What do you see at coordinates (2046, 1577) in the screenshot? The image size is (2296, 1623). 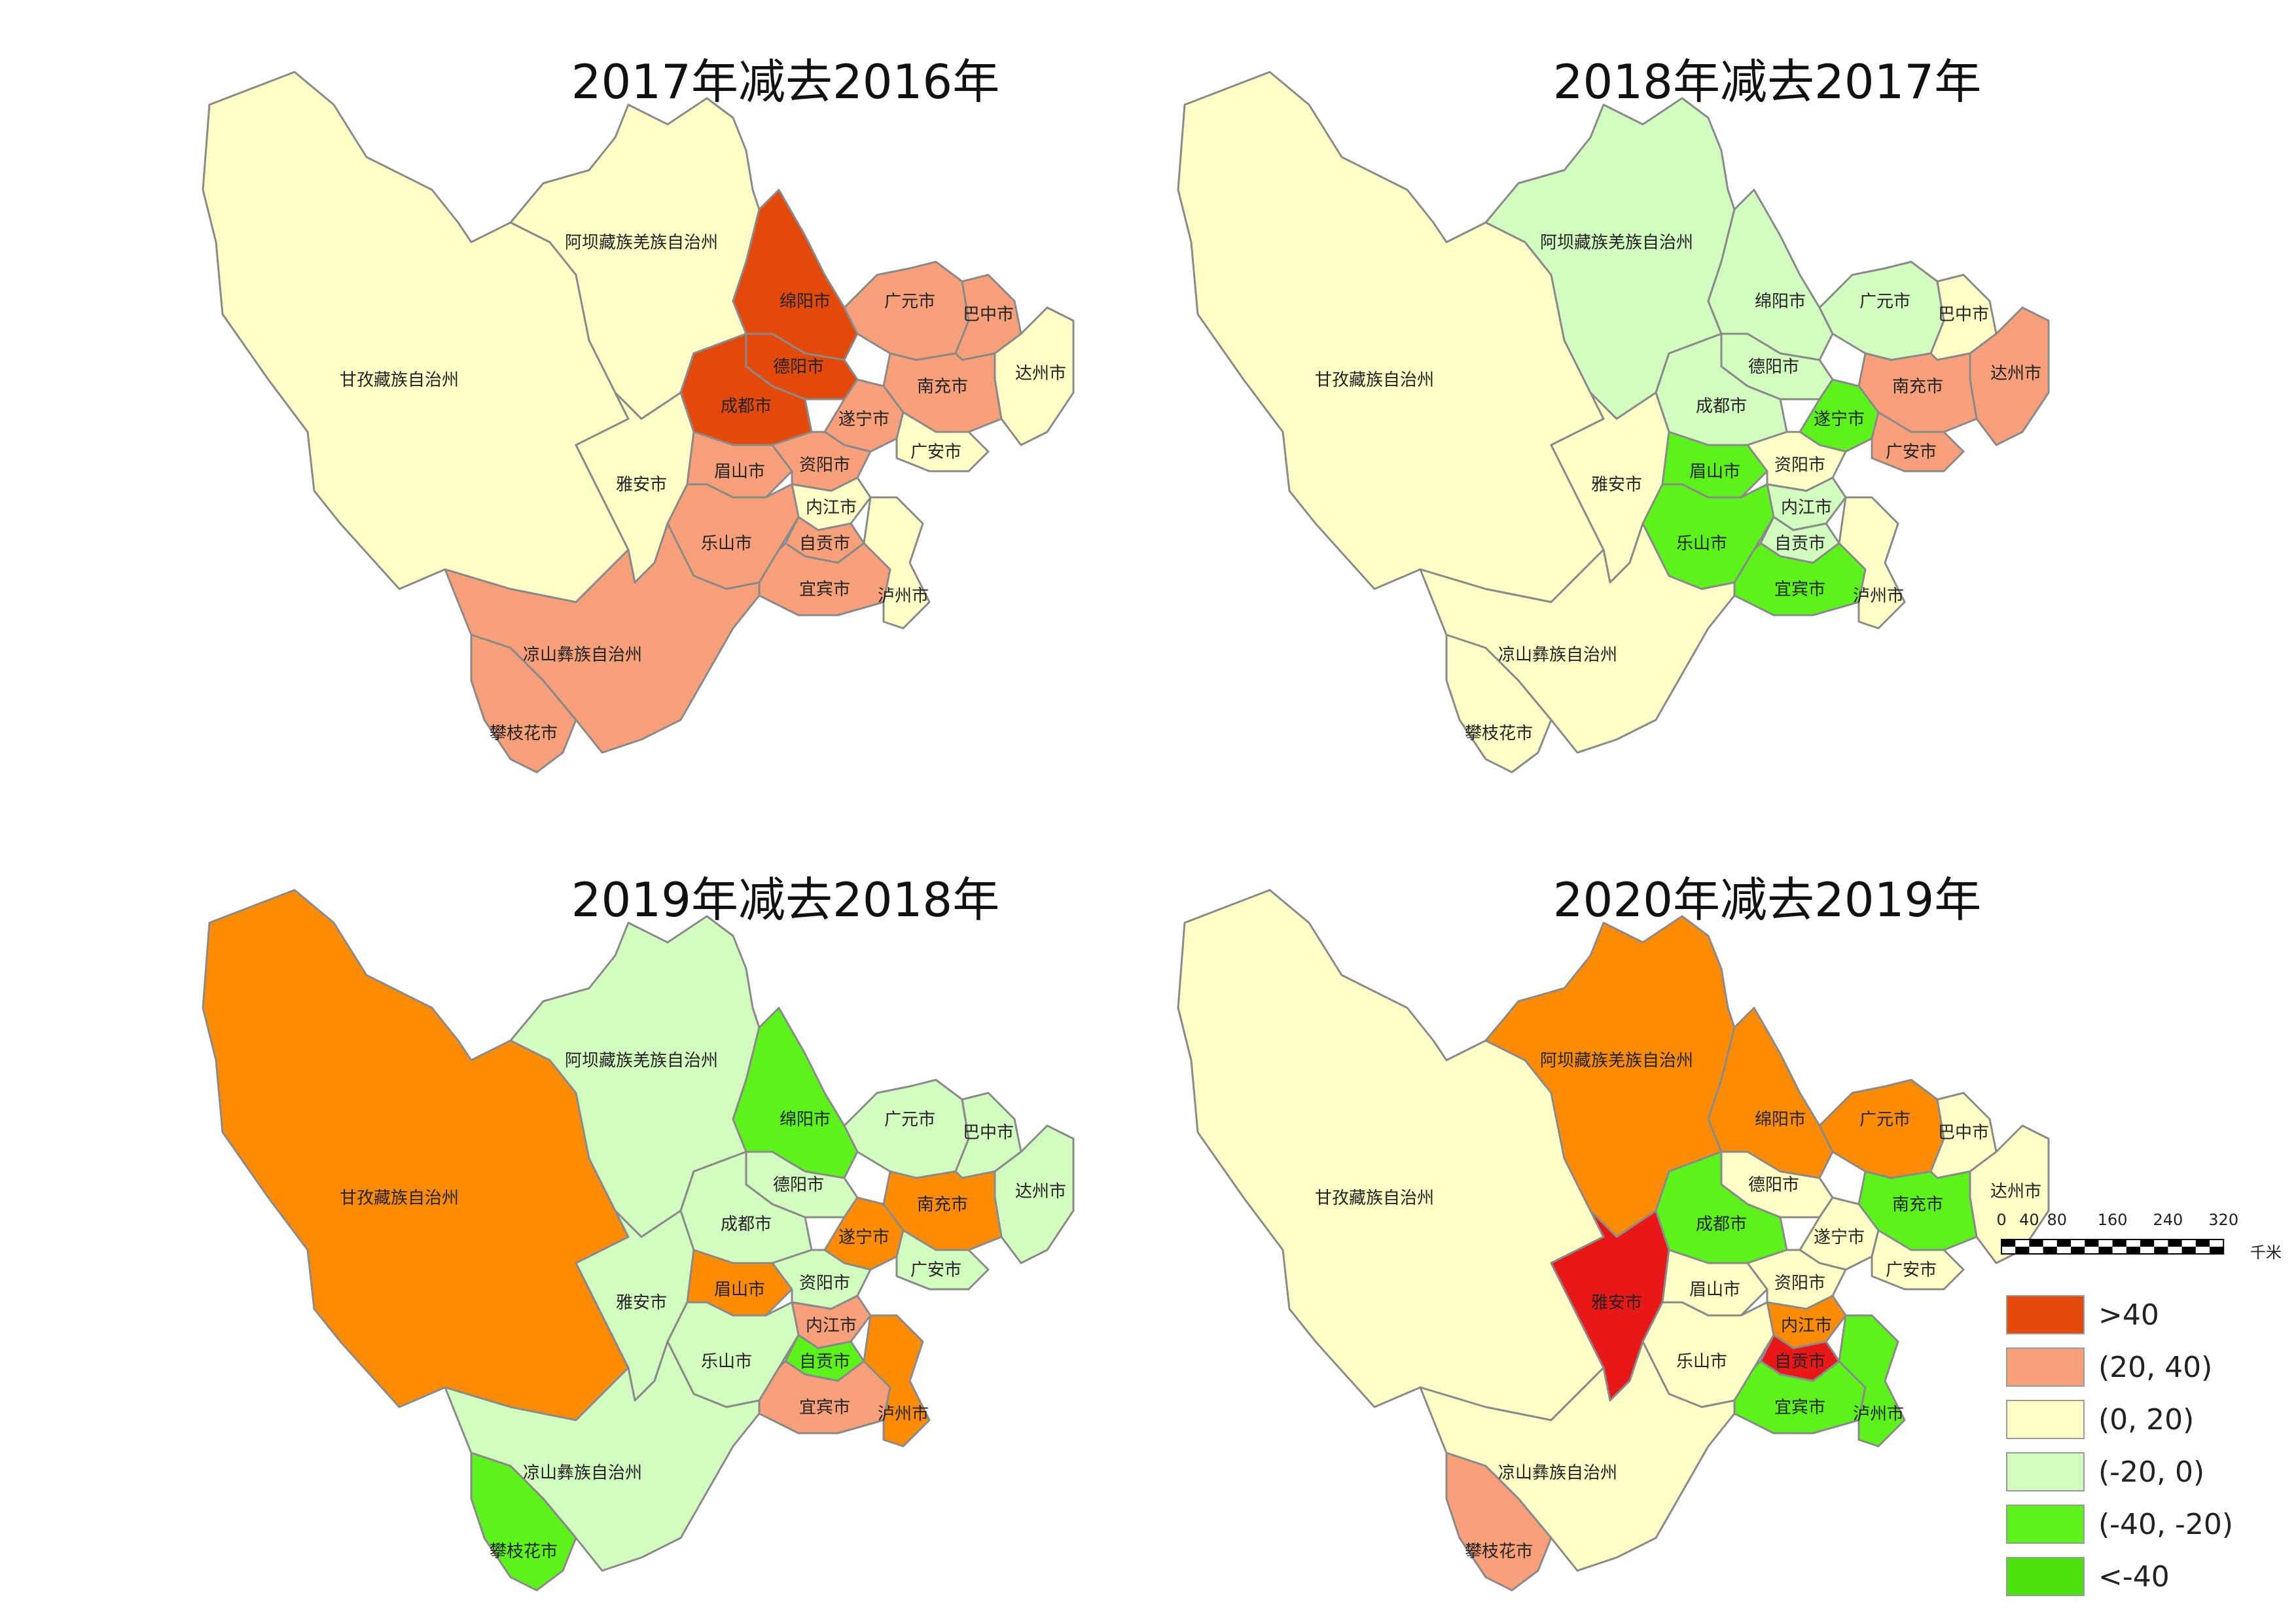 I see `legend-swatch-c6` at bounding box center [2046, 1577].